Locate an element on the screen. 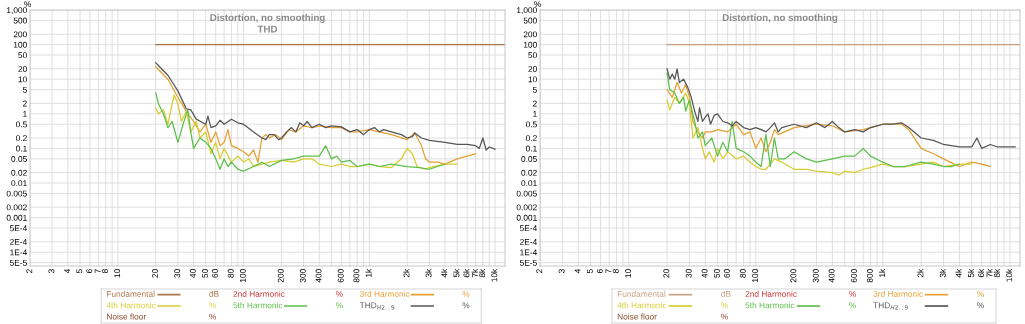 The height and width of the screenshot is (324, 1025). y-tick-label: 1 is located at coordinates (535, 114).